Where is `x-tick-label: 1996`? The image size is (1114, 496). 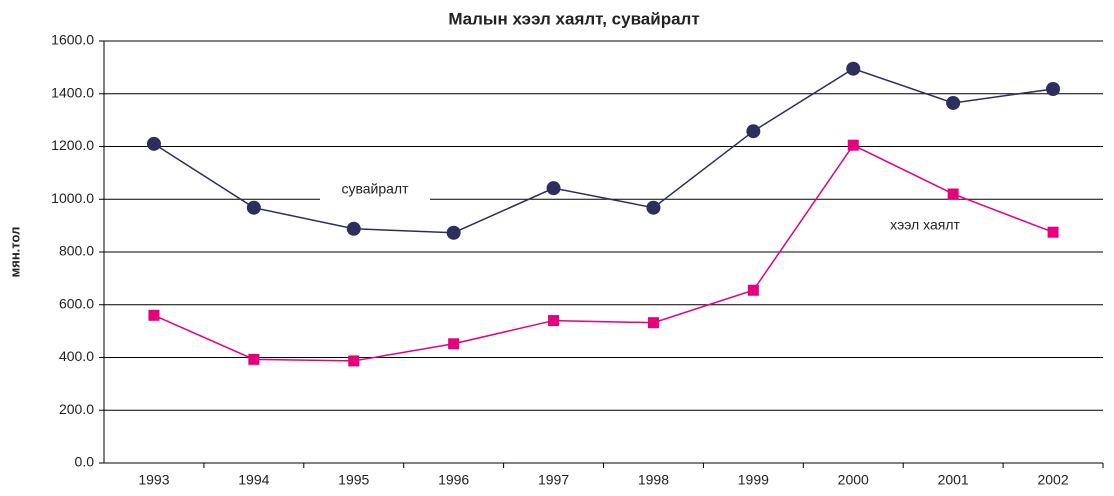
x-tick-label: 1996 is located at coordinates (453, 480).